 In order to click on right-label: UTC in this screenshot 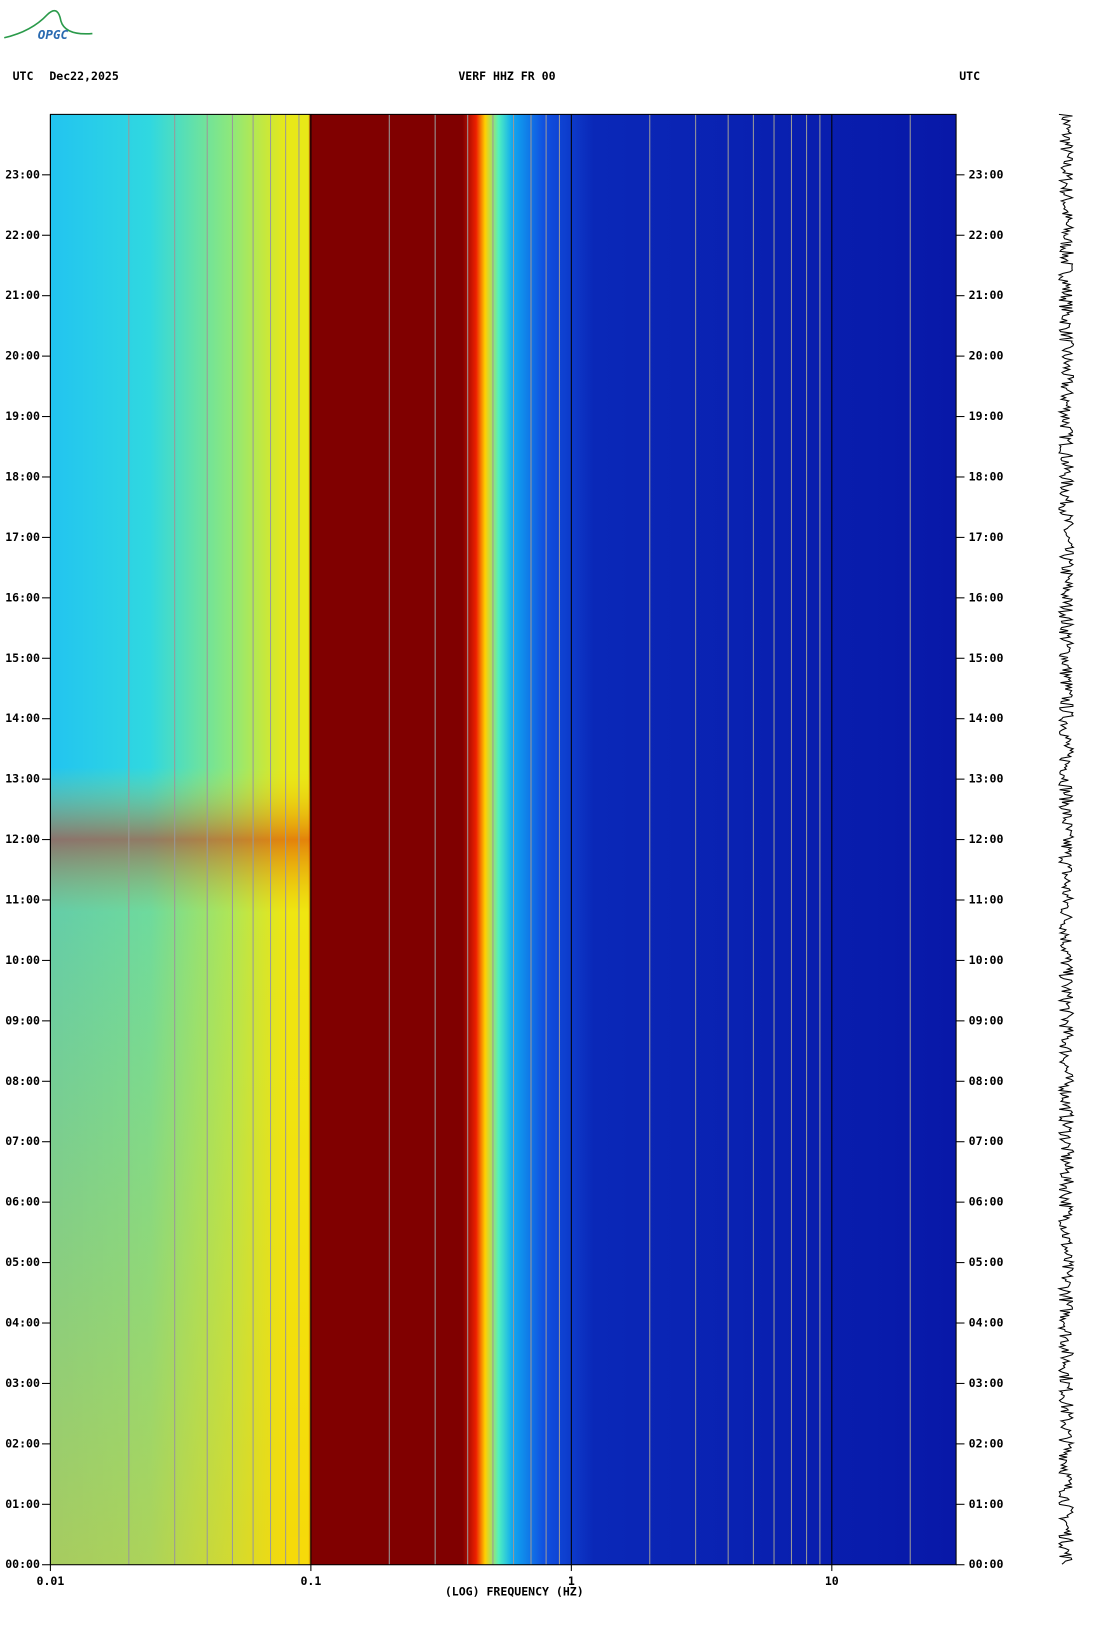, I will do `click(969, 76)`.